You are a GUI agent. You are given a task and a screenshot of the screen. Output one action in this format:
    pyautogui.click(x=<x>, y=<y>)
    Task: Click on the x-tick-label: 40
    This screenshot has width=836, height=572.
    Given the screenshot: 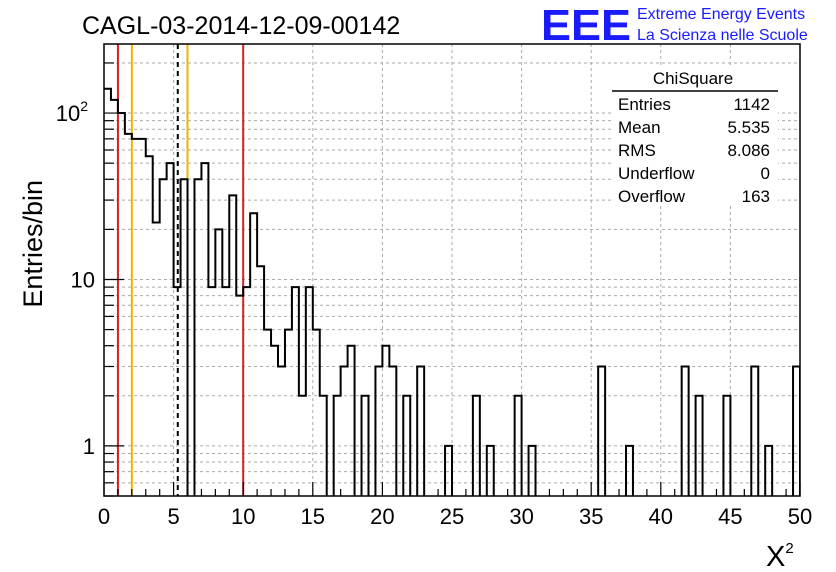 What is the action you would take?
    pyautogui.click(x=661, y=516)
    